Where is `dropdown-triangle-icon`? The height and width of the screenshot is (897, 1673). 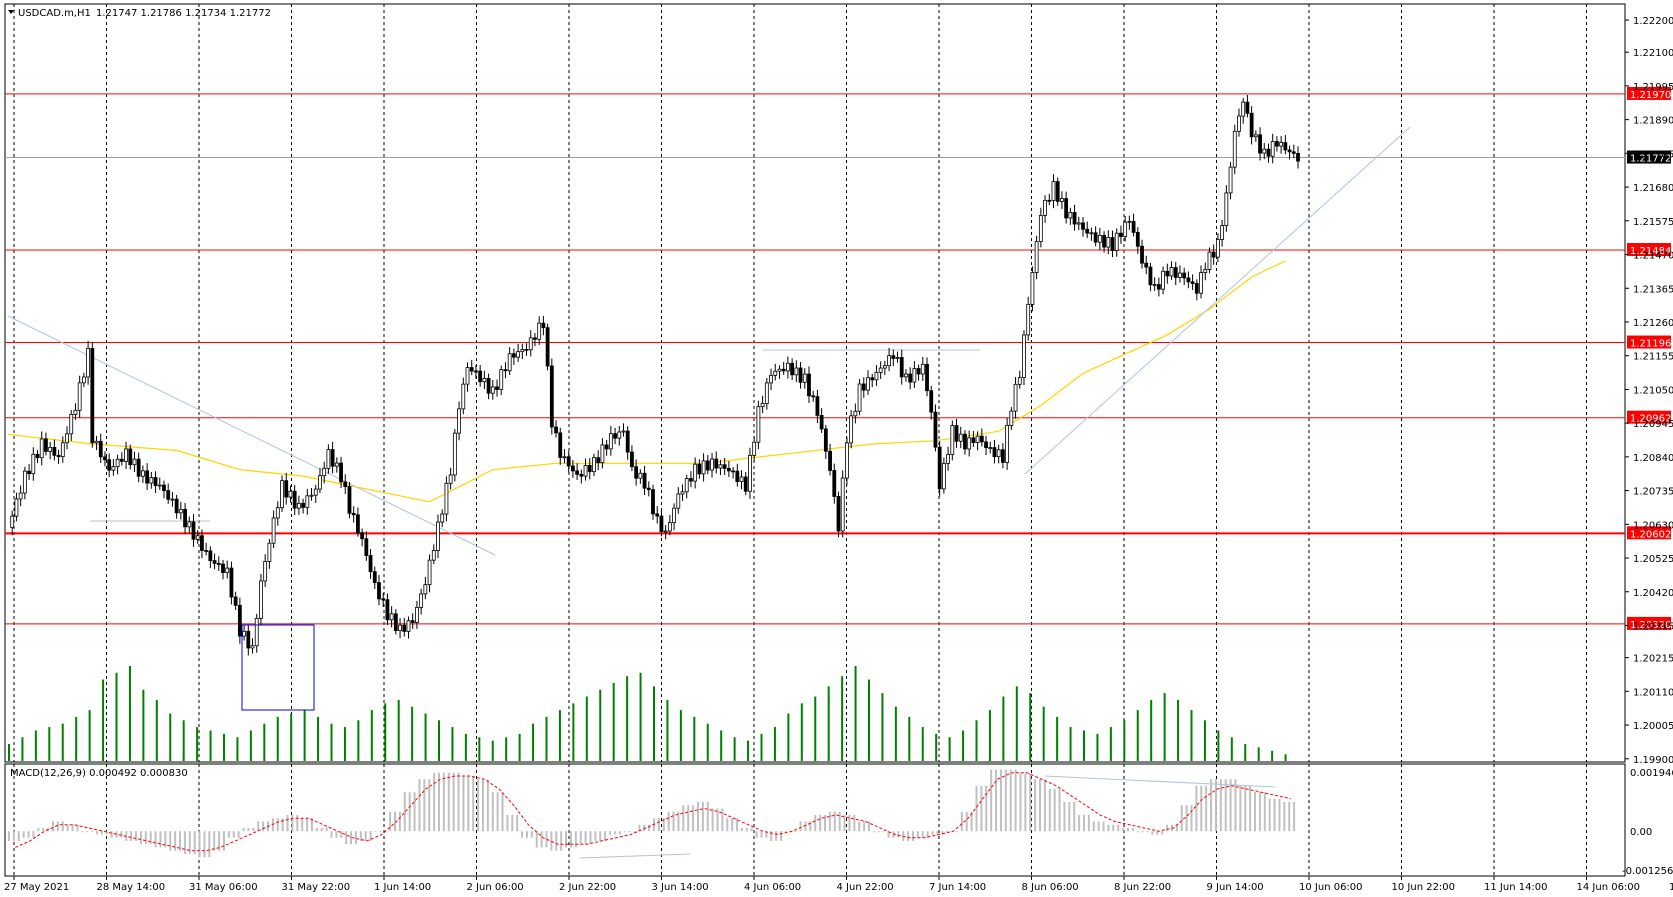 dropdown-triangle-icon is located at coordinates (11, 12).